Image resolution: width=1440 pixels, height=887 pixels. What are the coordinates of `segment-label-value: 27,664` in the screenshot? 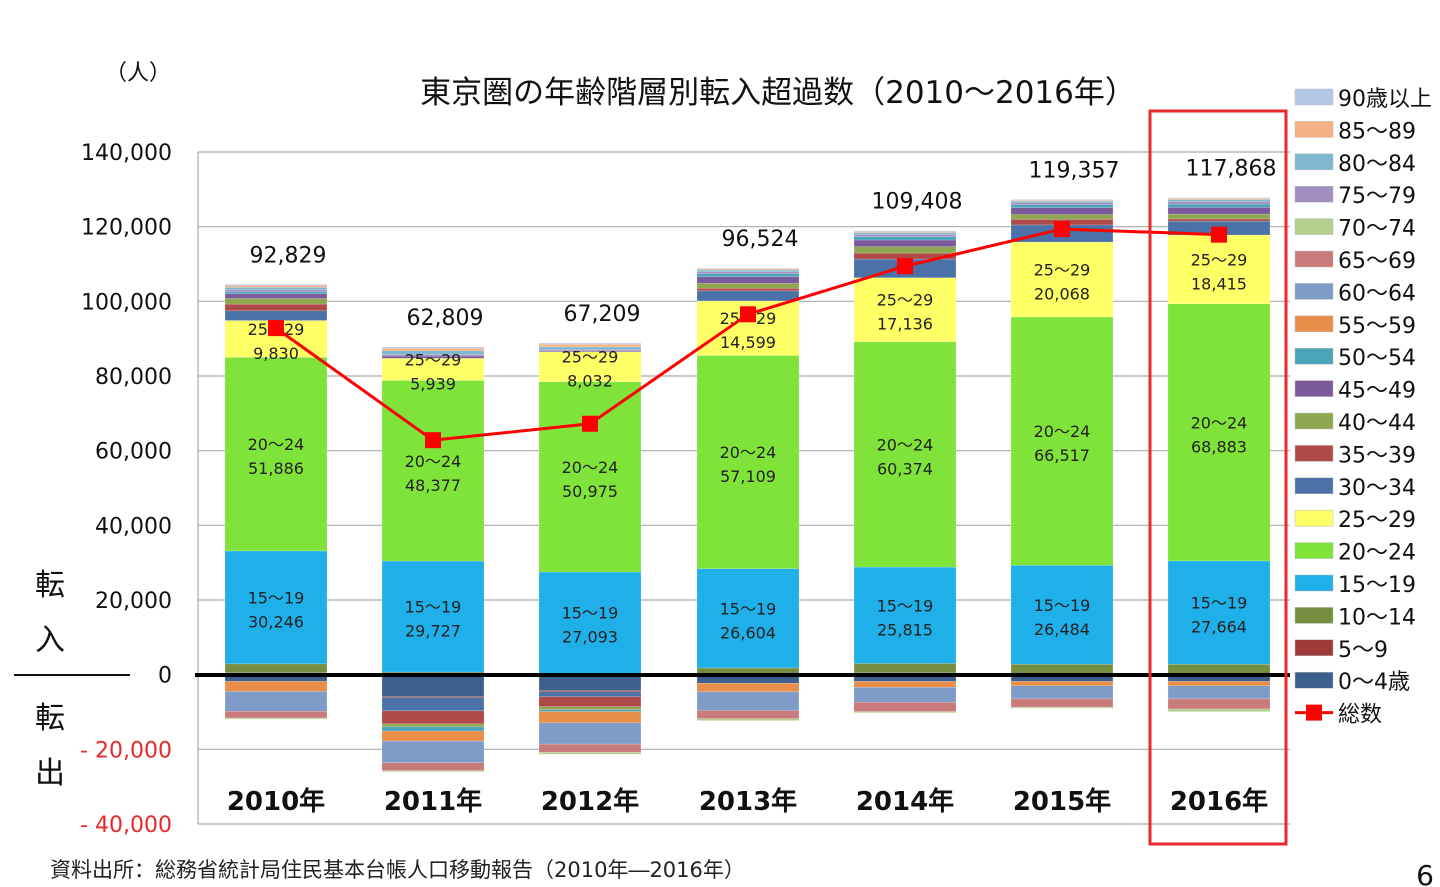 It's located at (1219, 627).